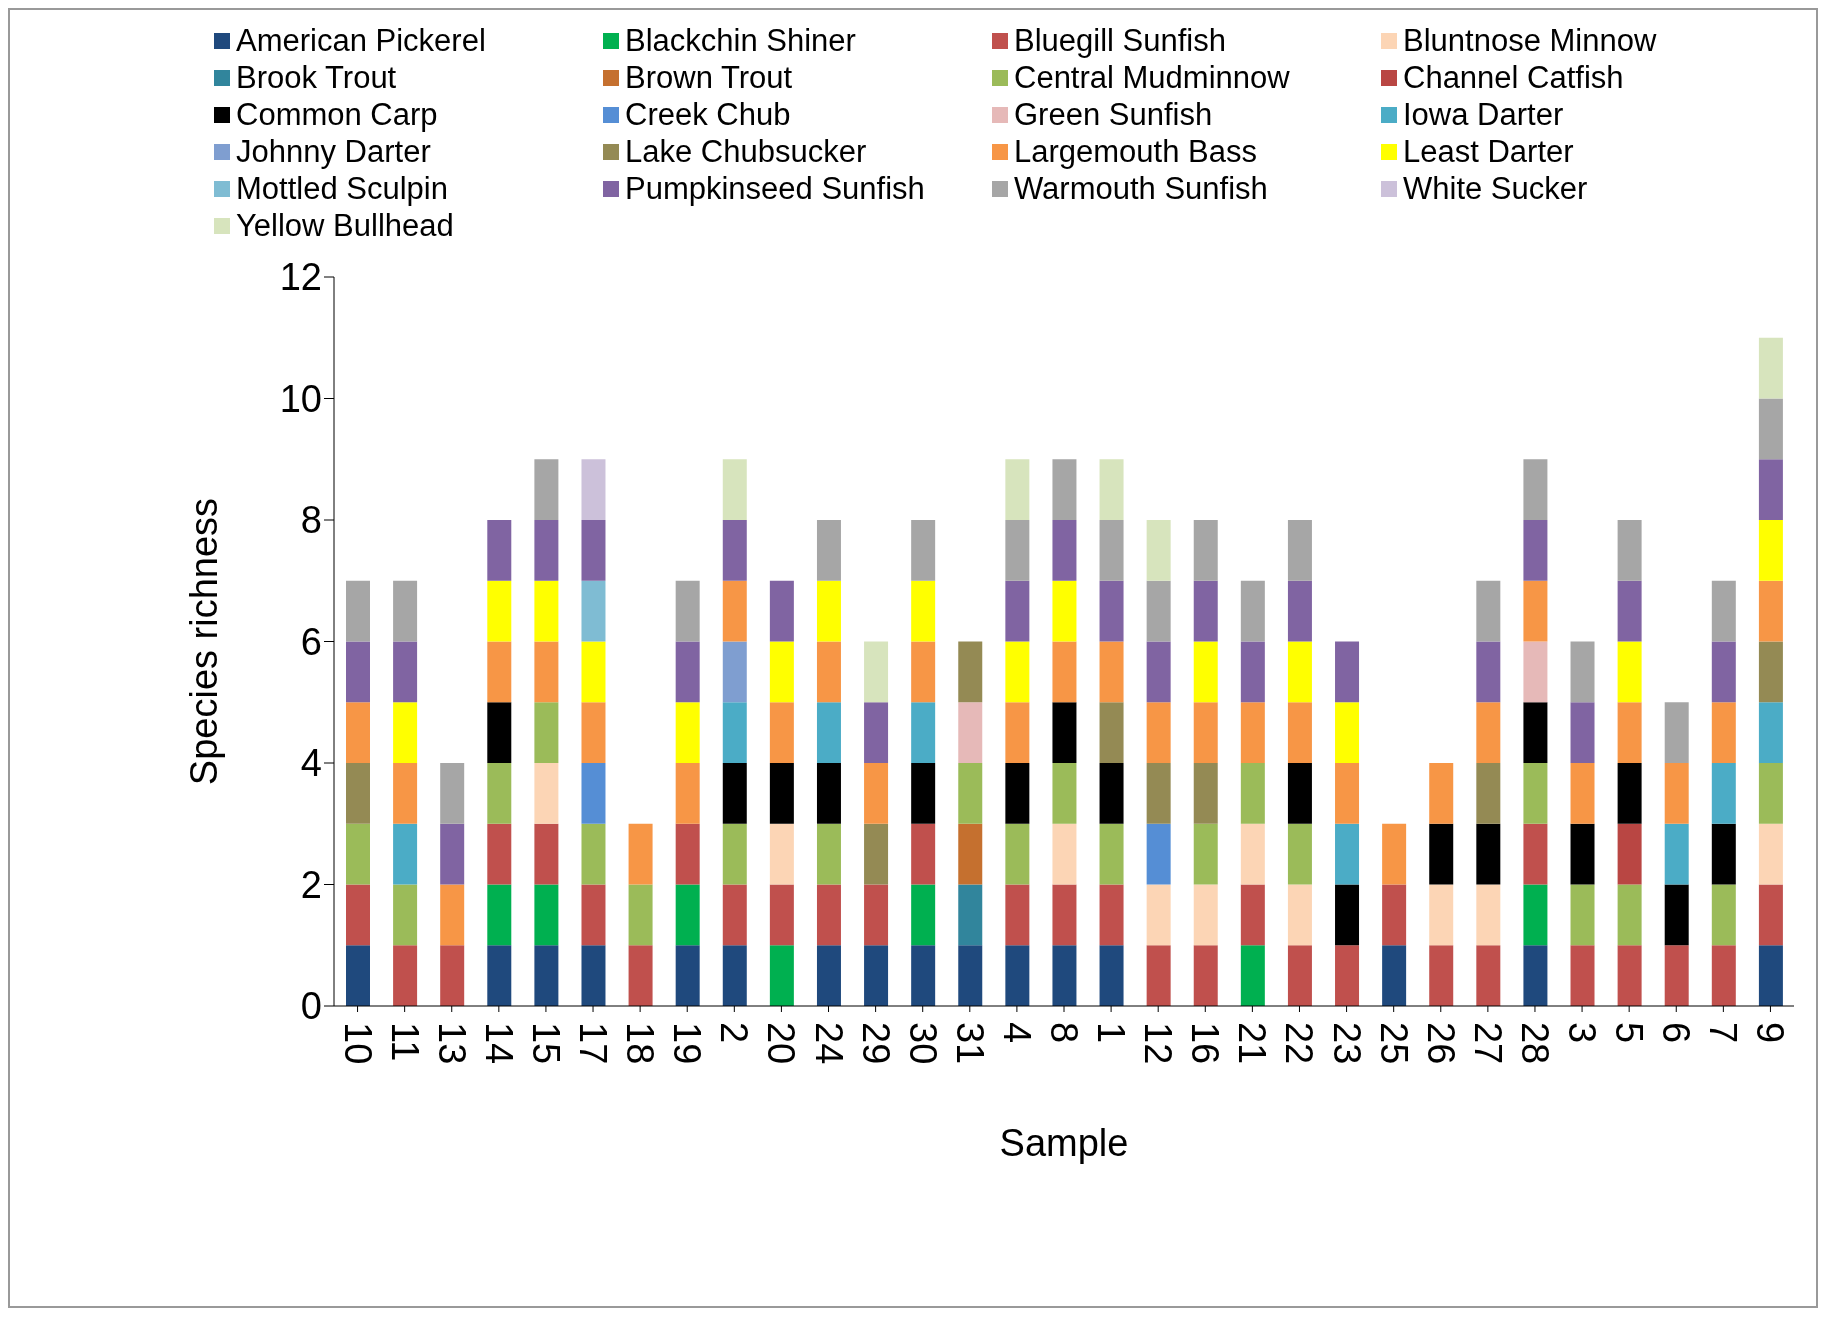  What do you see at coordinates (1440, 1043) in the screenshot?
I see `x-tick-label: 26` at bounding box center [1440, 1043].